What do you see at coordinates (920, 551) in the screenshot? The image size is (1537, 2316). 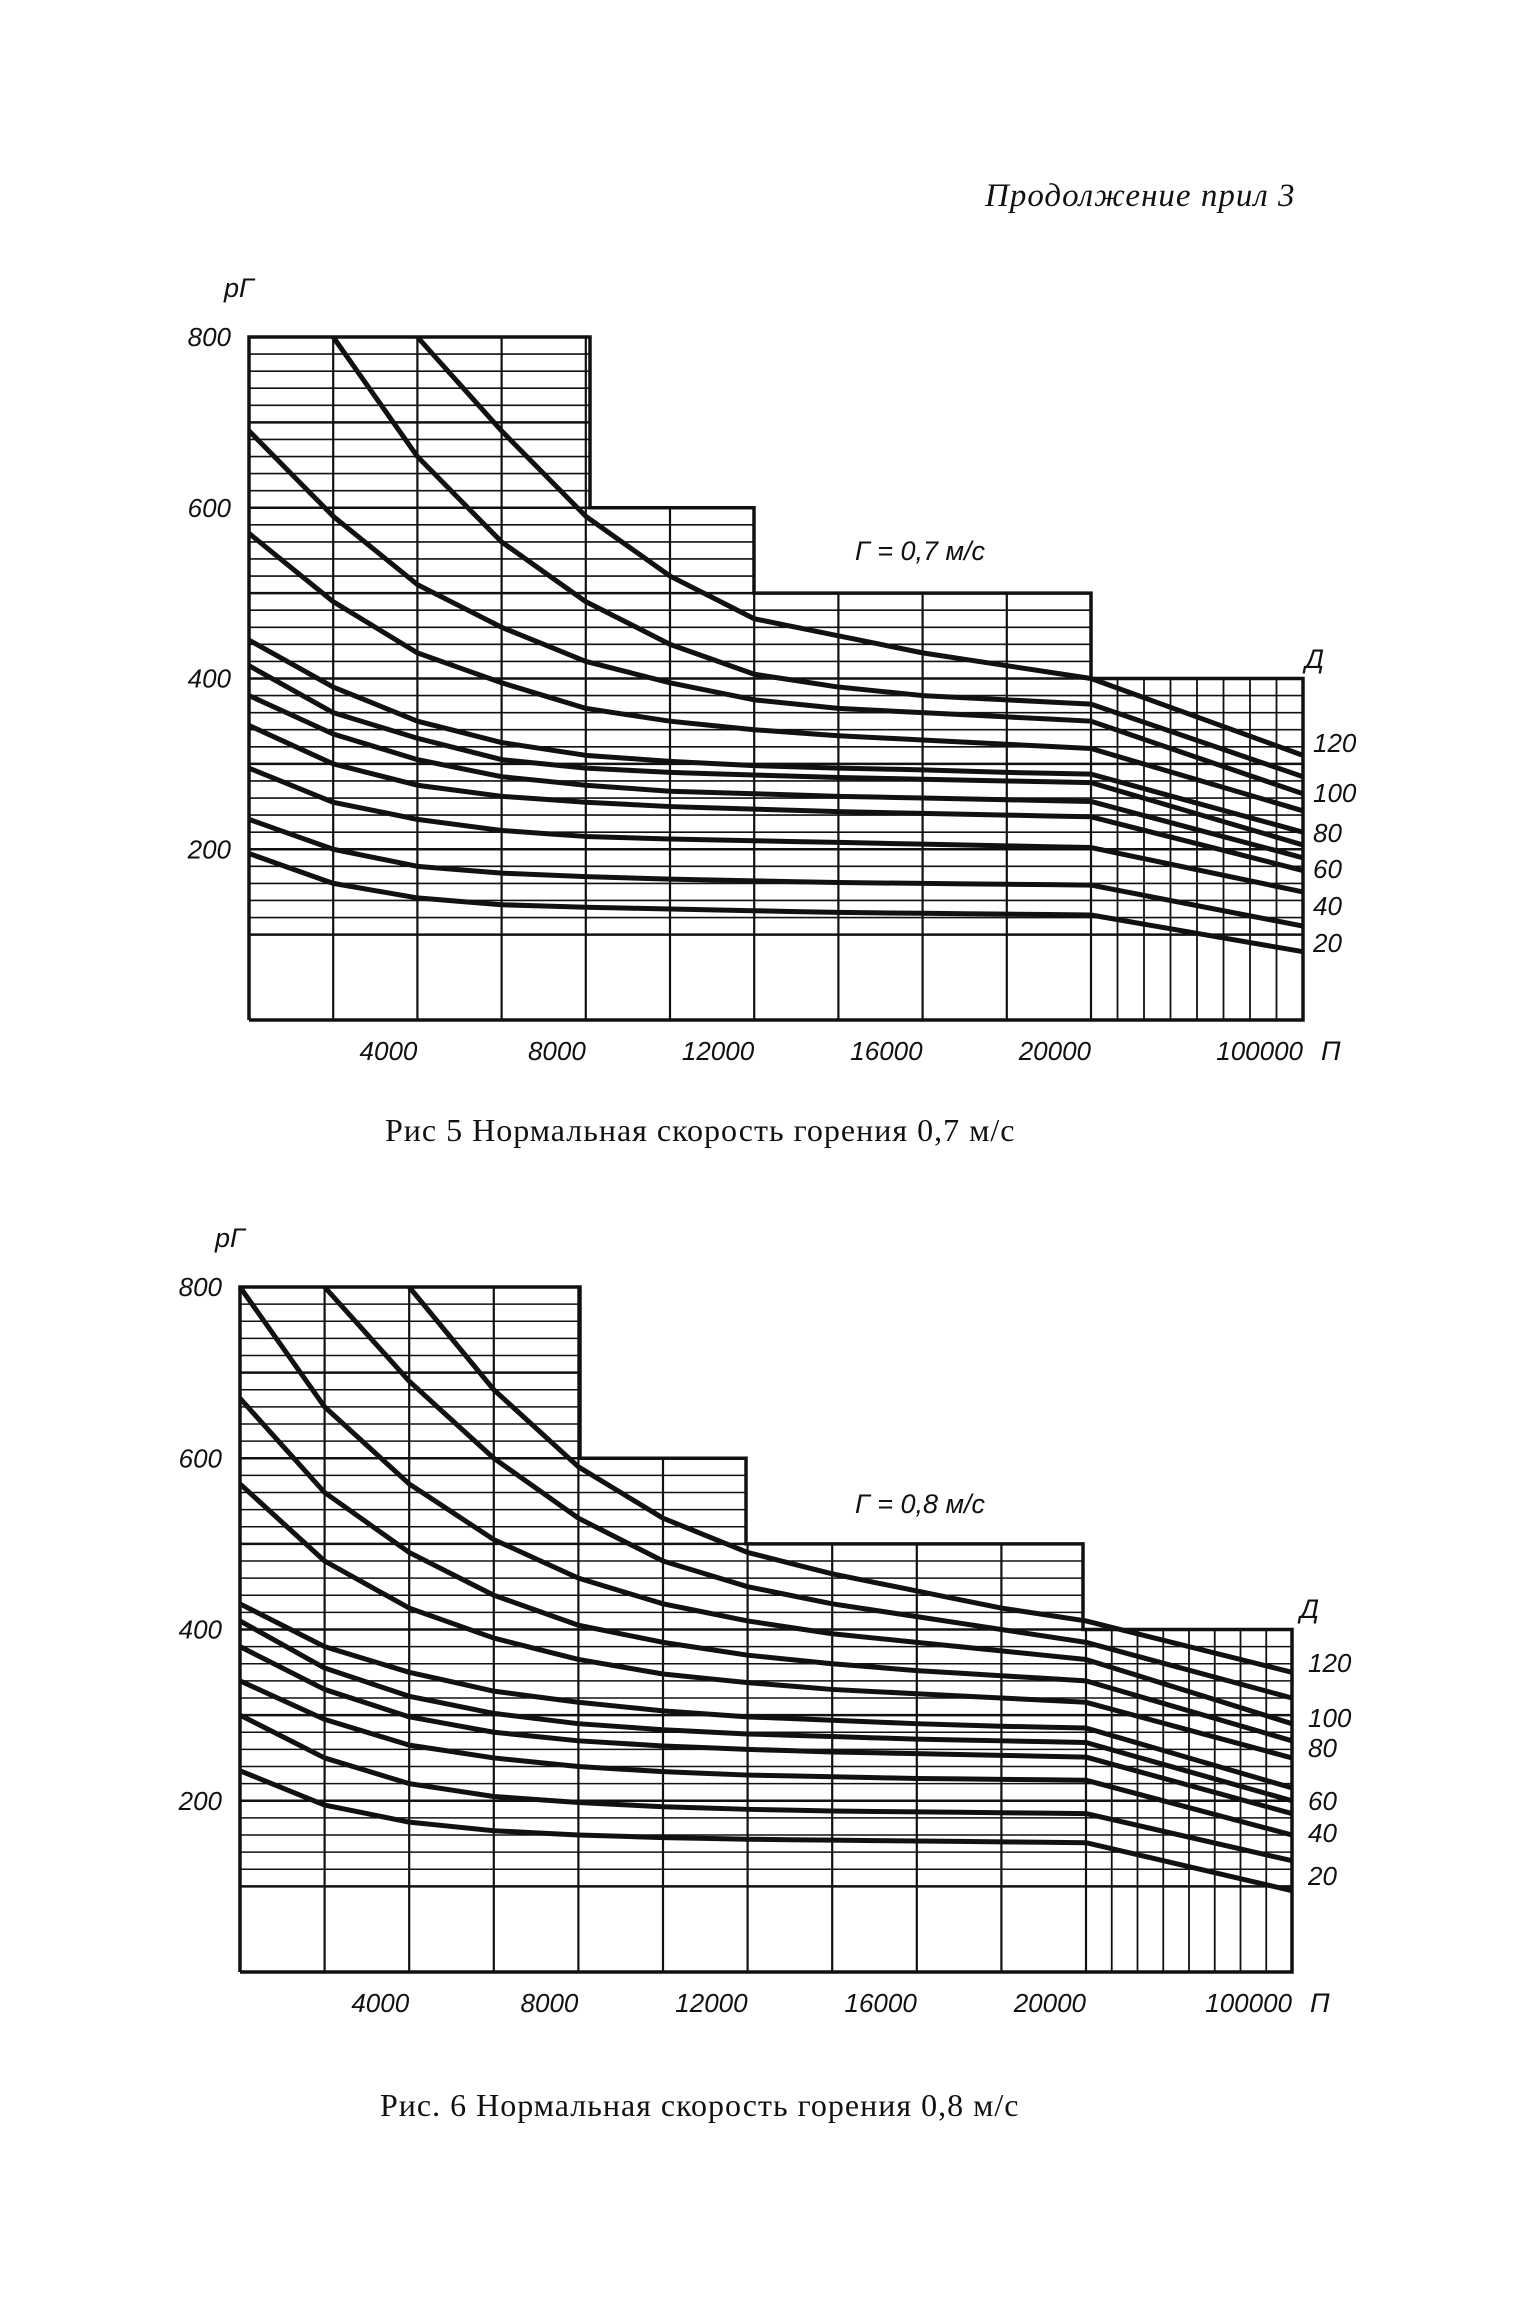 I see `speed-annotation: Г = 0,7 м/с` at bounding box center [920, 551].